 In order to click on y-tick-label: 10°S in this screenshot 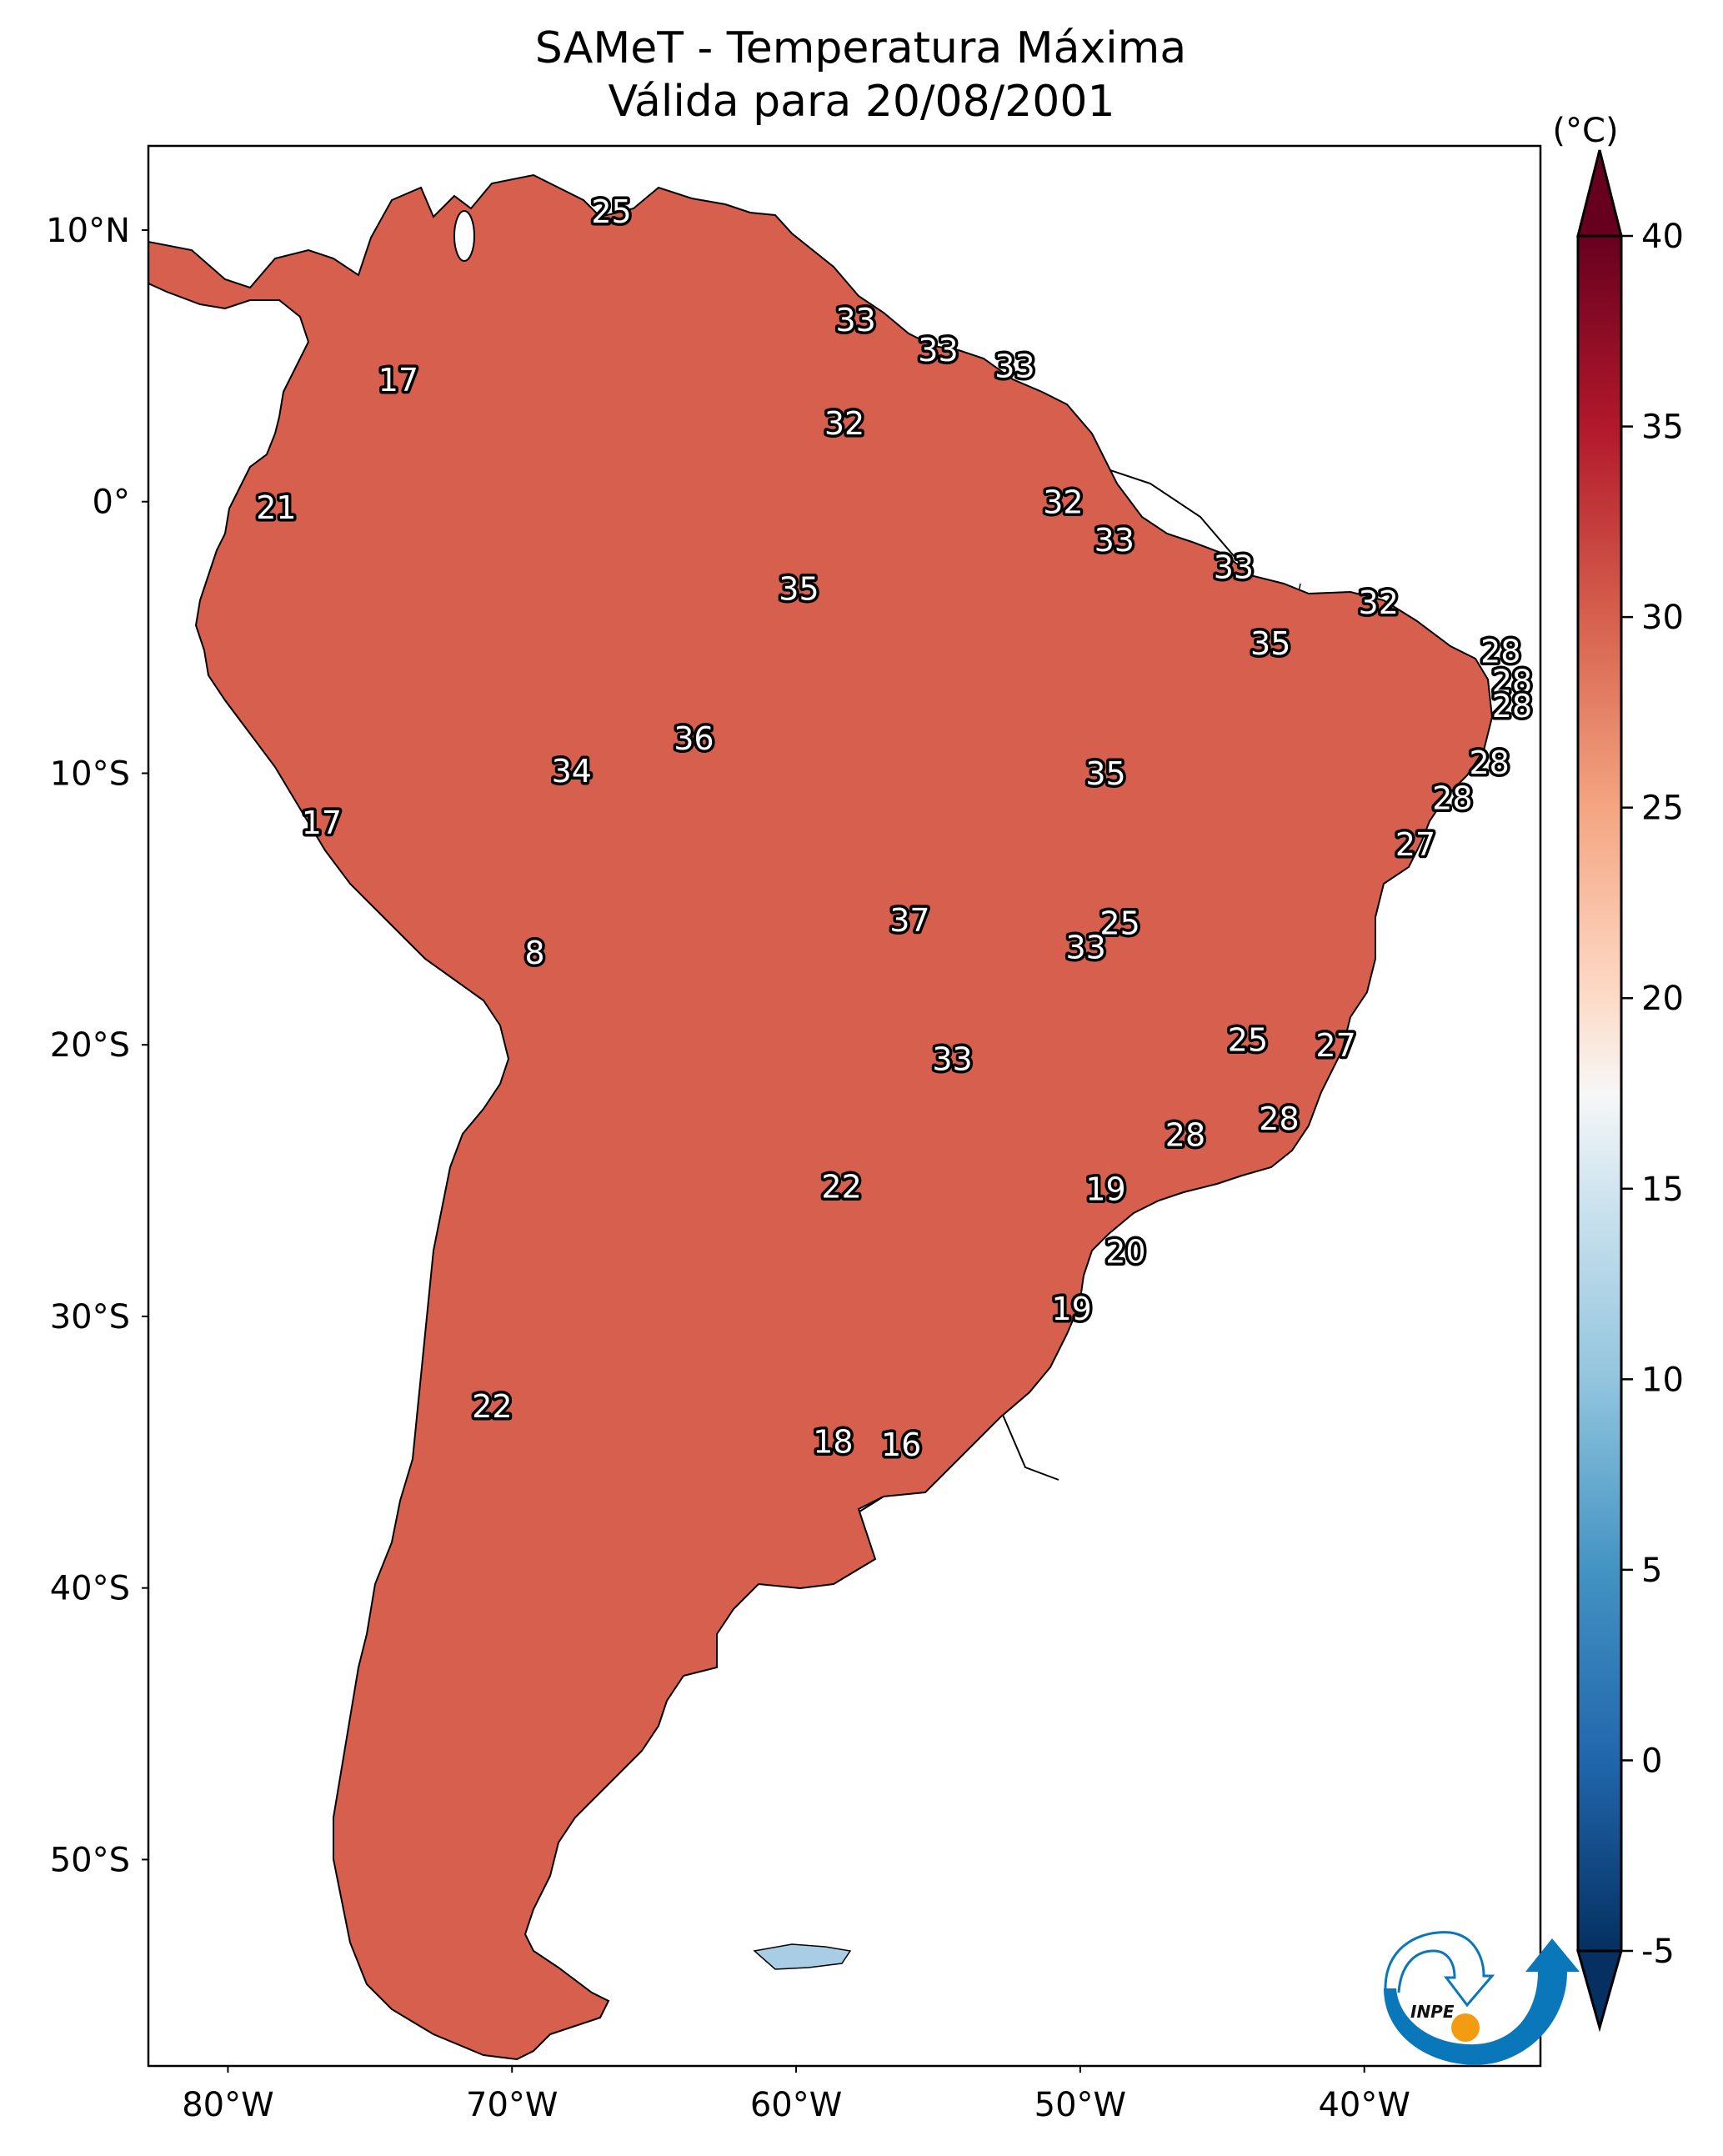, I will do `click(90, 774)`.